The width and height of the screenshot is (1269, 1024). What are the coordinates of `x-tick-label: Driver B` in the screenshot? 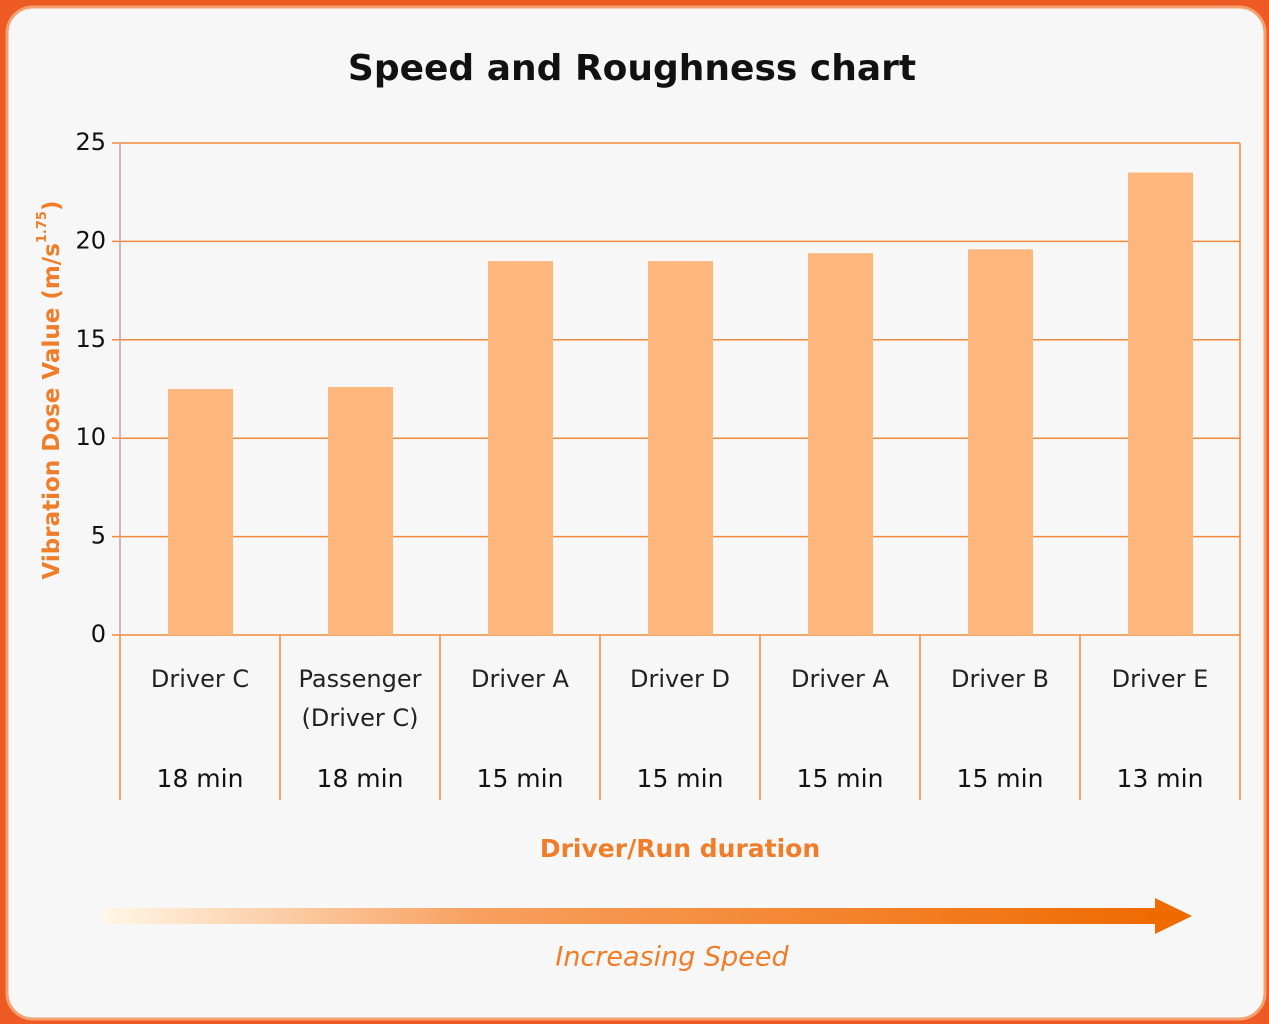 It's located at (1000, 679).